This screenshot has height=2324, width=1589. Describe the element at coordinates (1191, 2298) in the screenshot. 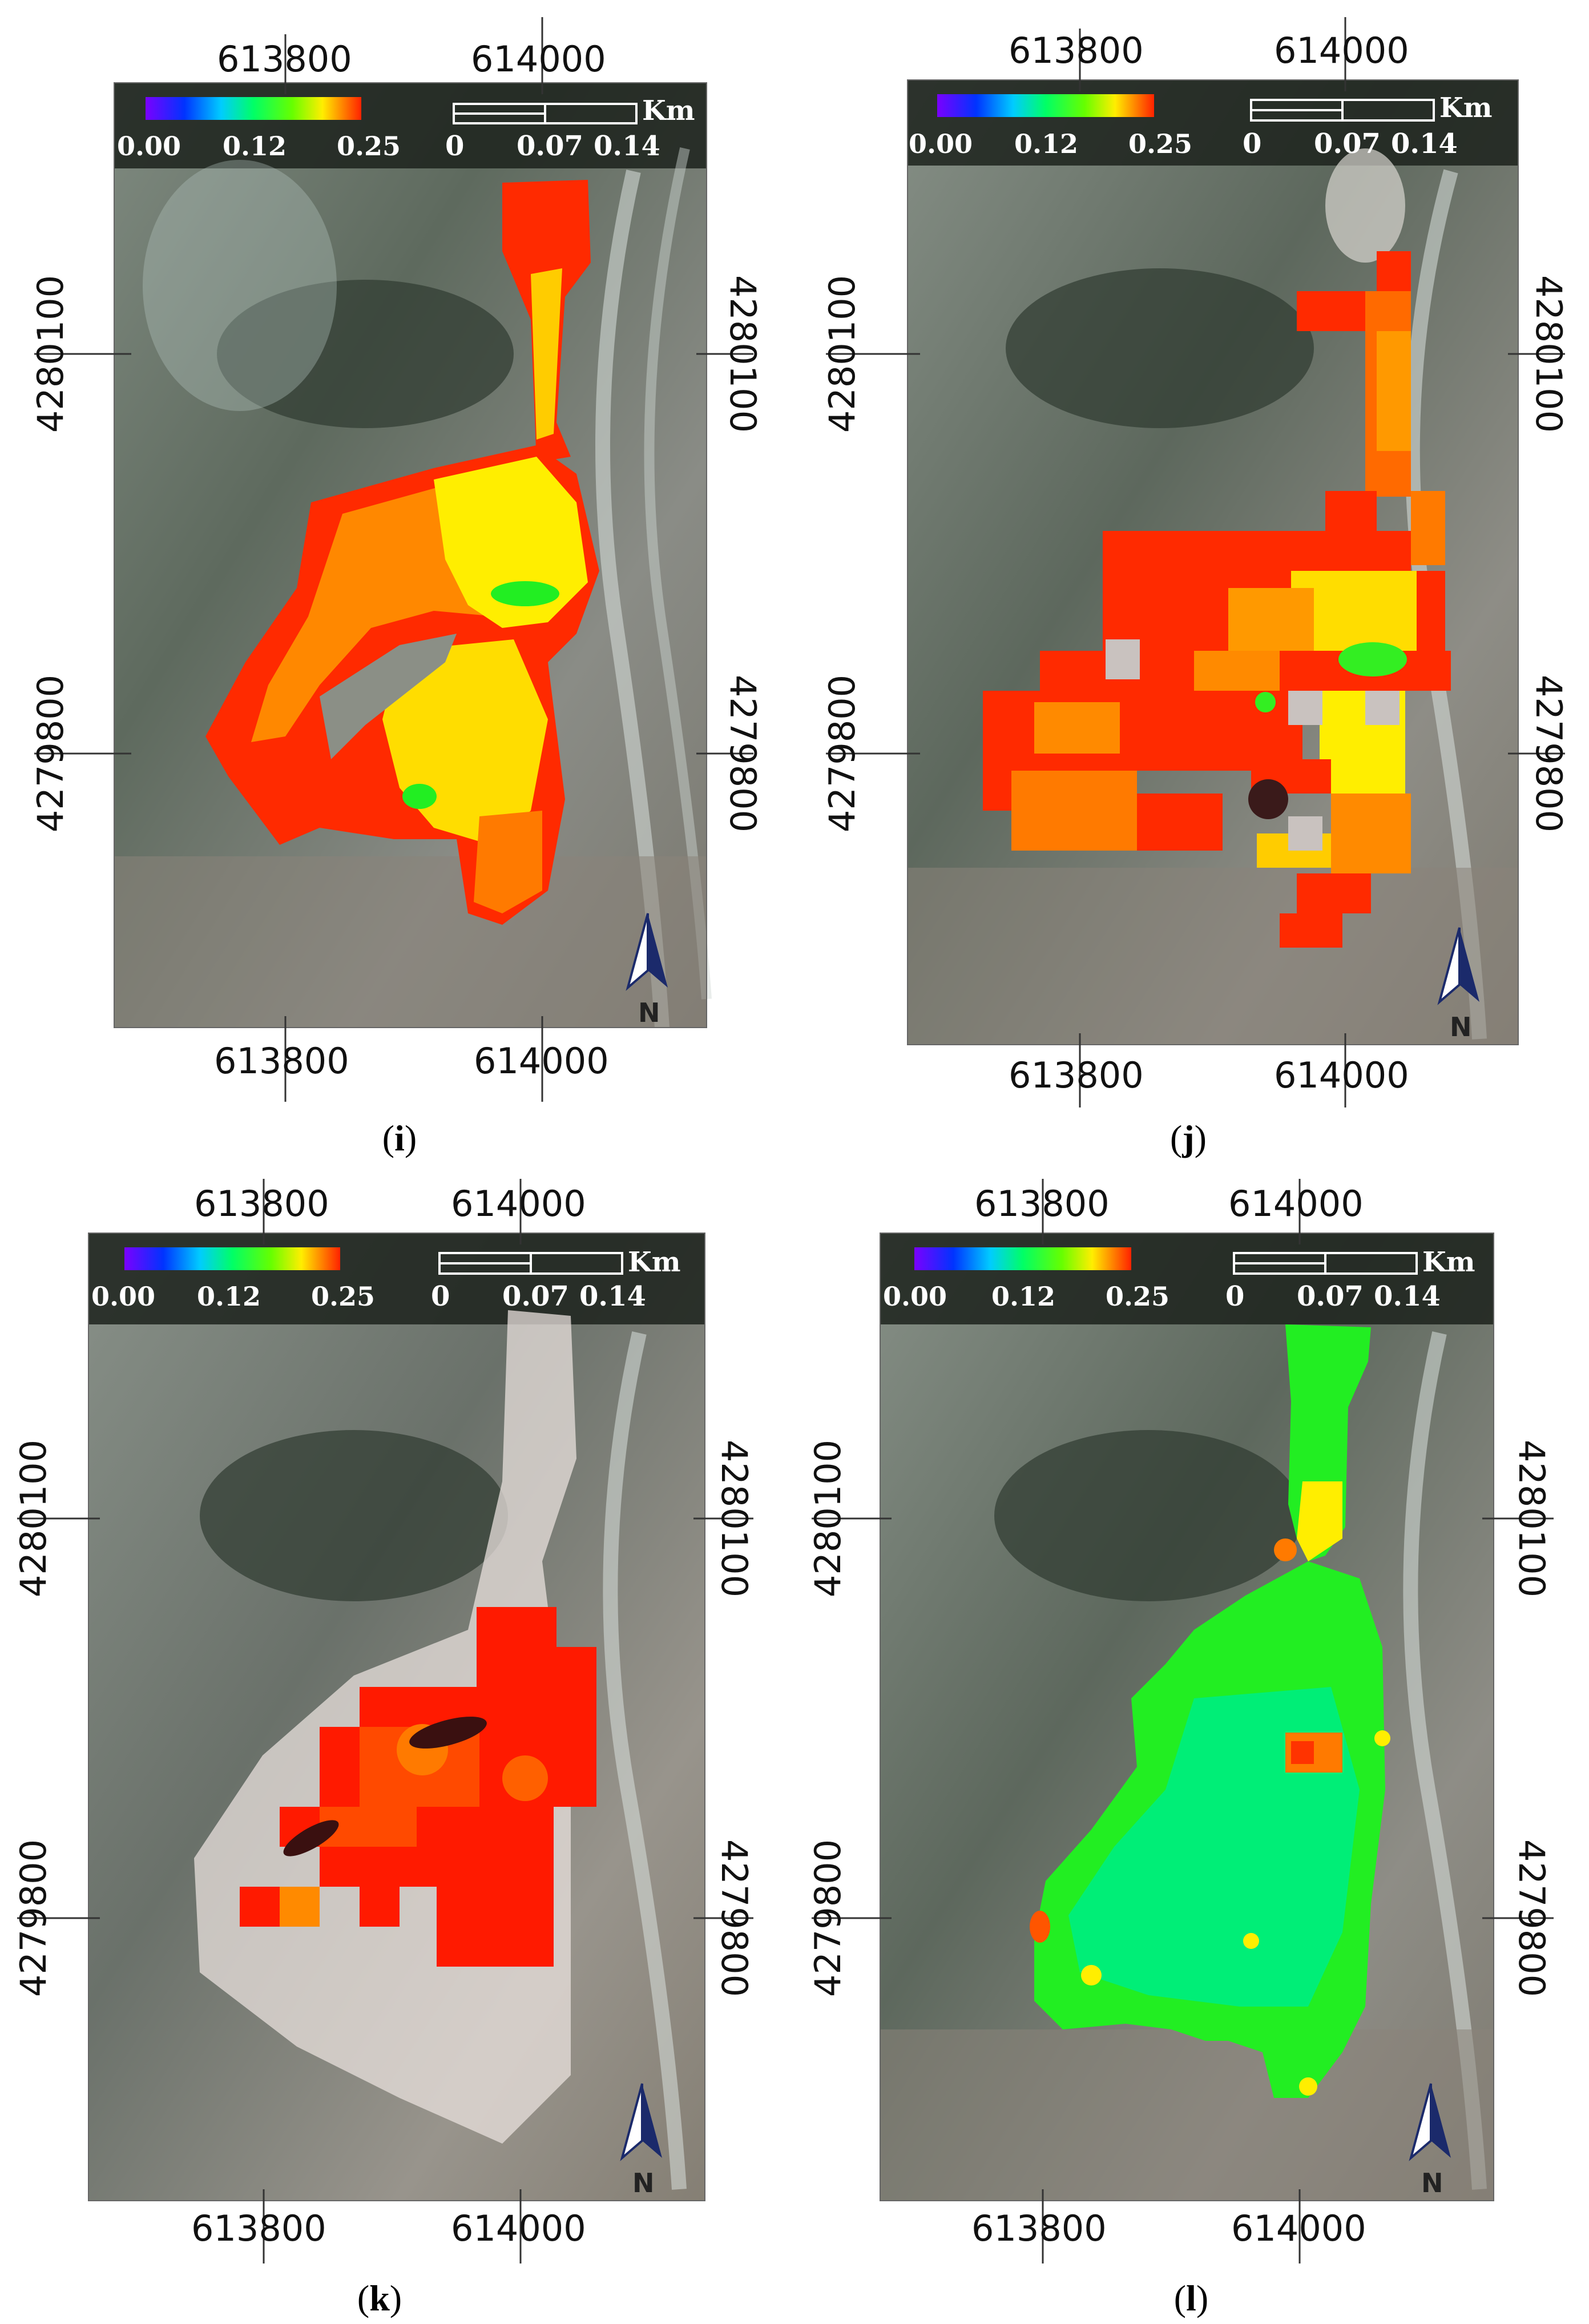

I see `panel-caption: (l)` at that location.